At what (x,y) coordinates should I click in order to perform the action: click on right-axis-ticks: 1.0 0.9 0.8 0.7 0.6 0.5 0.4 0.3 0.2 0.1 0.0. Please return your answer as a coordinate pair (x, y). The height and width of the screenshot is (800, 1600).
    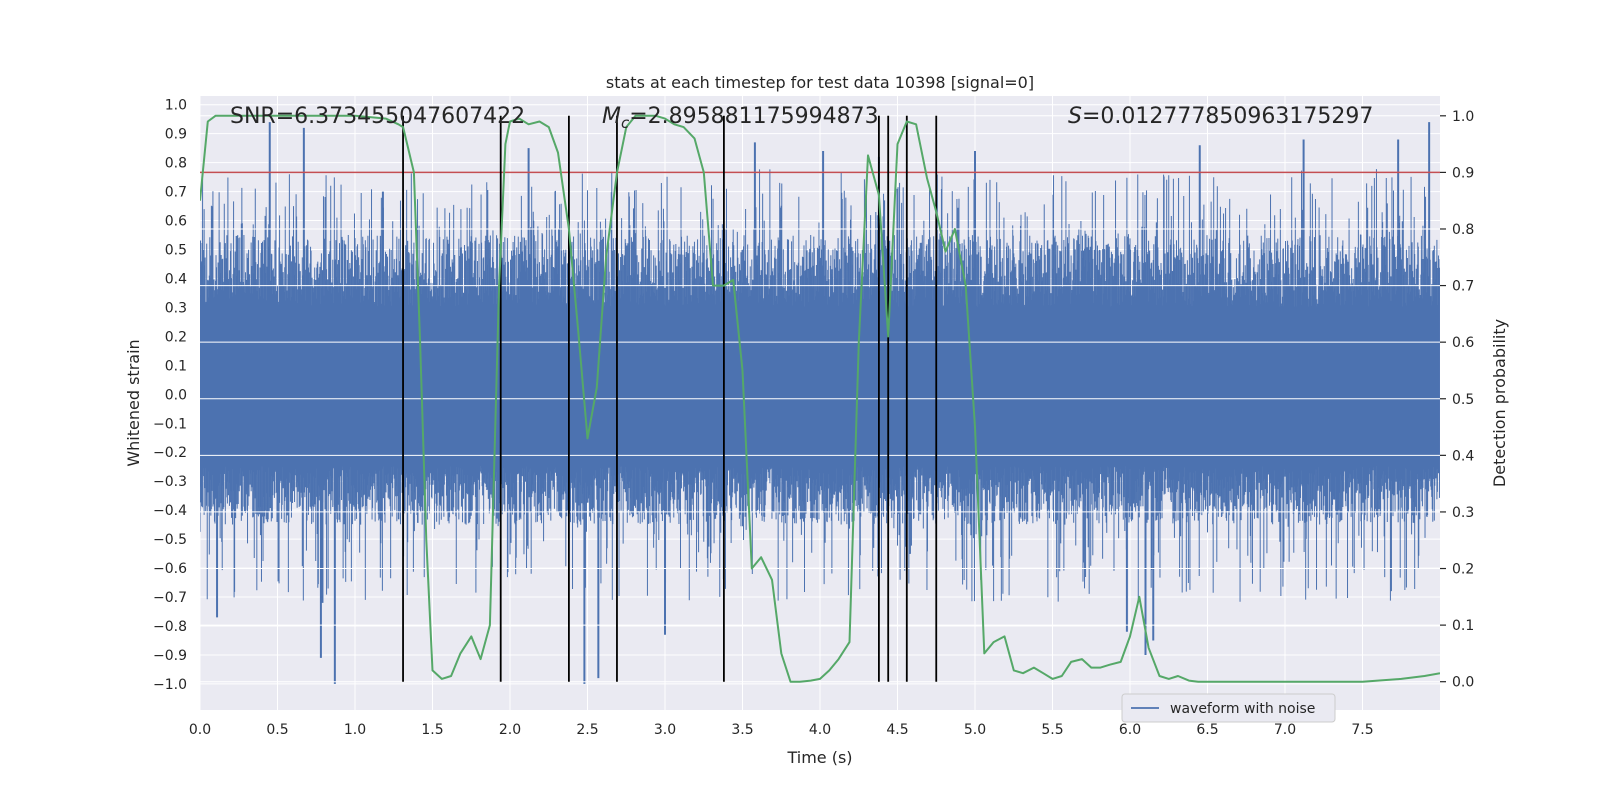
    Looking at the image, I should click on (1457, 400).